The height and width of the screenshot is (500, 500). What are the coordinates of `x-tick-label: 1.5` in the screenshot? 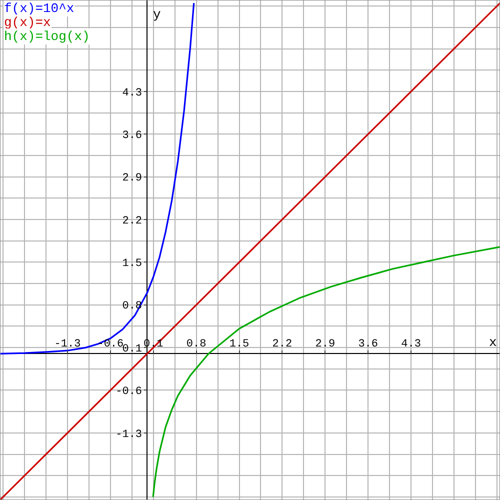 It's located at (239, 344).